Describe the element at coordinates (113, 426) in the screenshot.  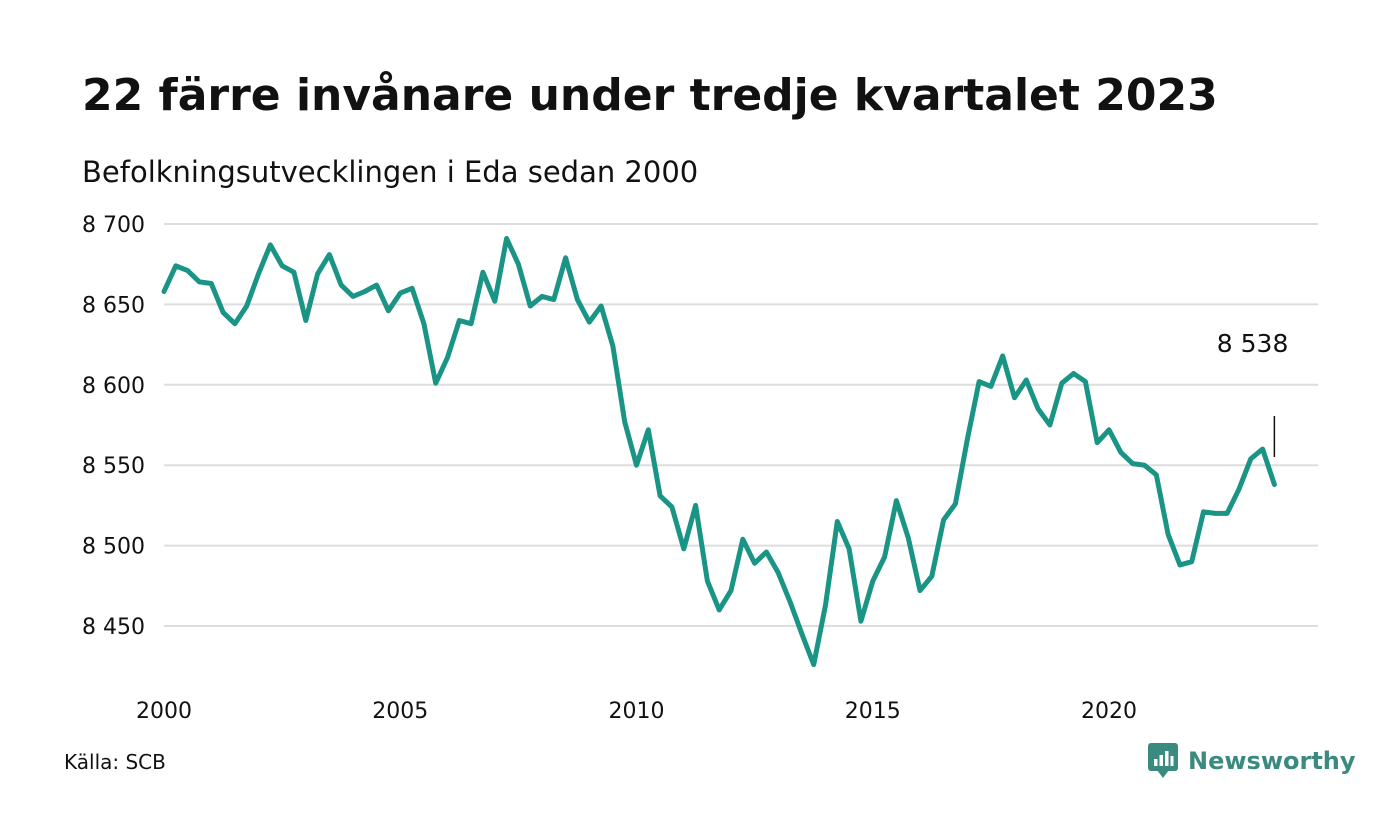
I see `y-axis-tick-labels: 8 450 8 500 8 550 8 600 8 650 8 700` at that location.